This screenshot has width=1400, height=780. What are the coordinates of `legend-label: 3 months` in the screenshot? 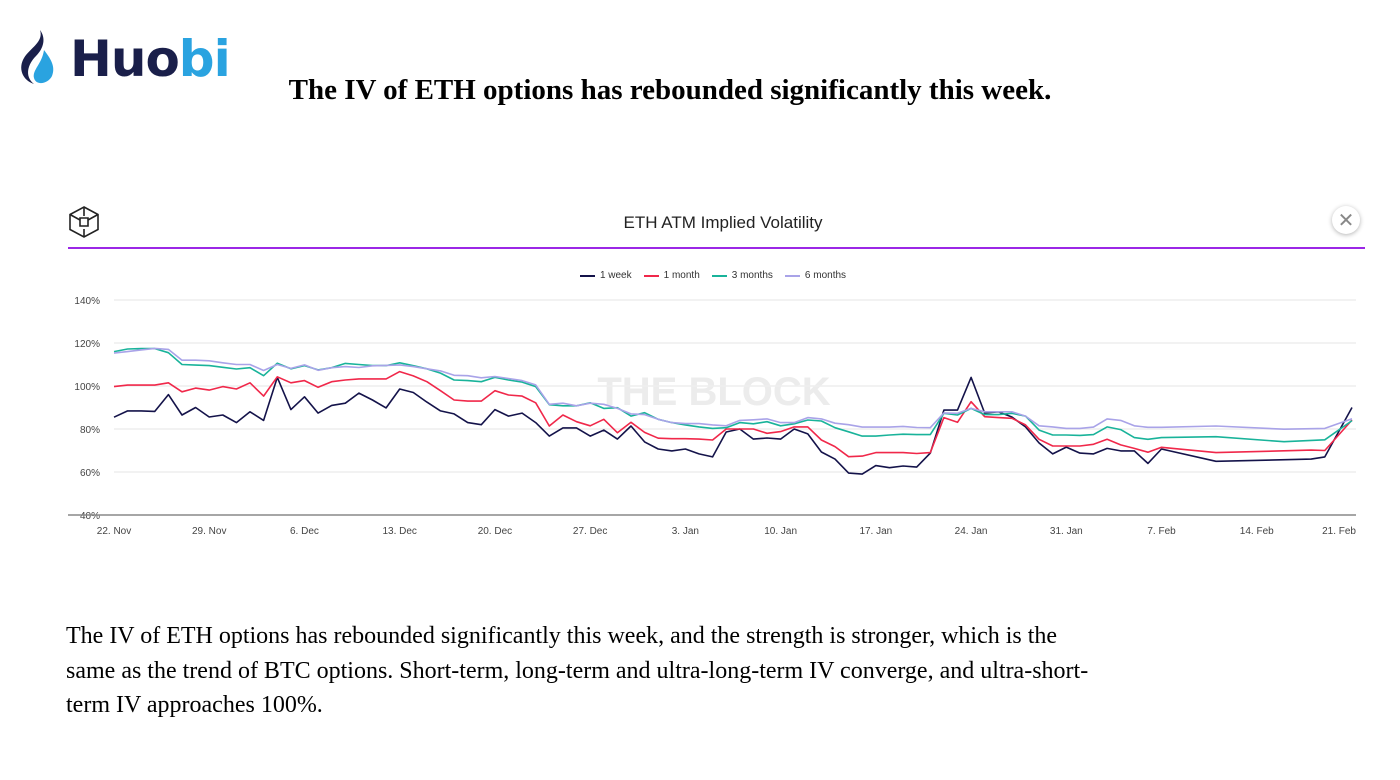 It's located at (752, 275).